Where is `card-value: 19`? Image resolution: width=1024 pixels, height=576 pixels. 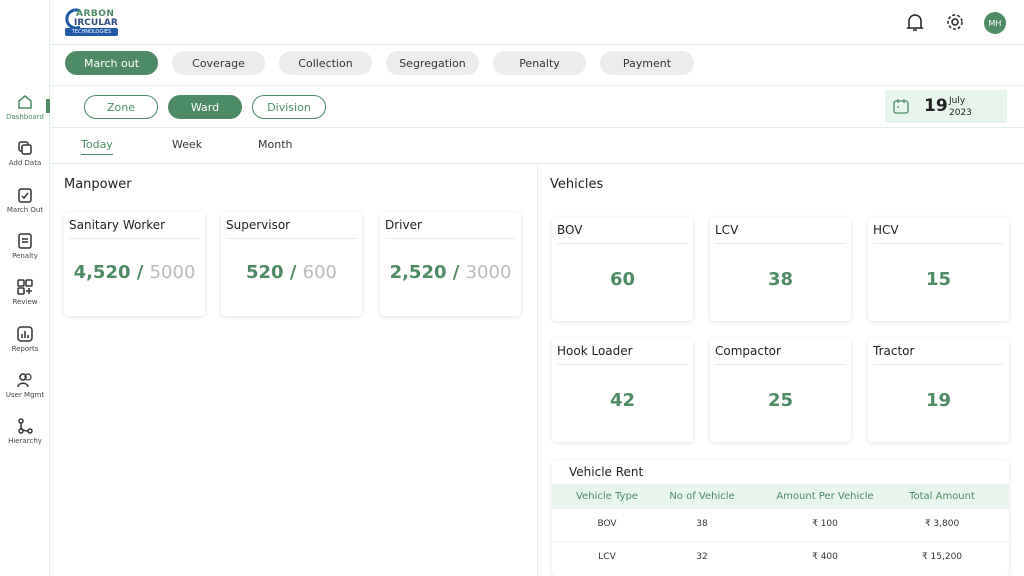
card-value: 19 is located at coordinates (938, 400).